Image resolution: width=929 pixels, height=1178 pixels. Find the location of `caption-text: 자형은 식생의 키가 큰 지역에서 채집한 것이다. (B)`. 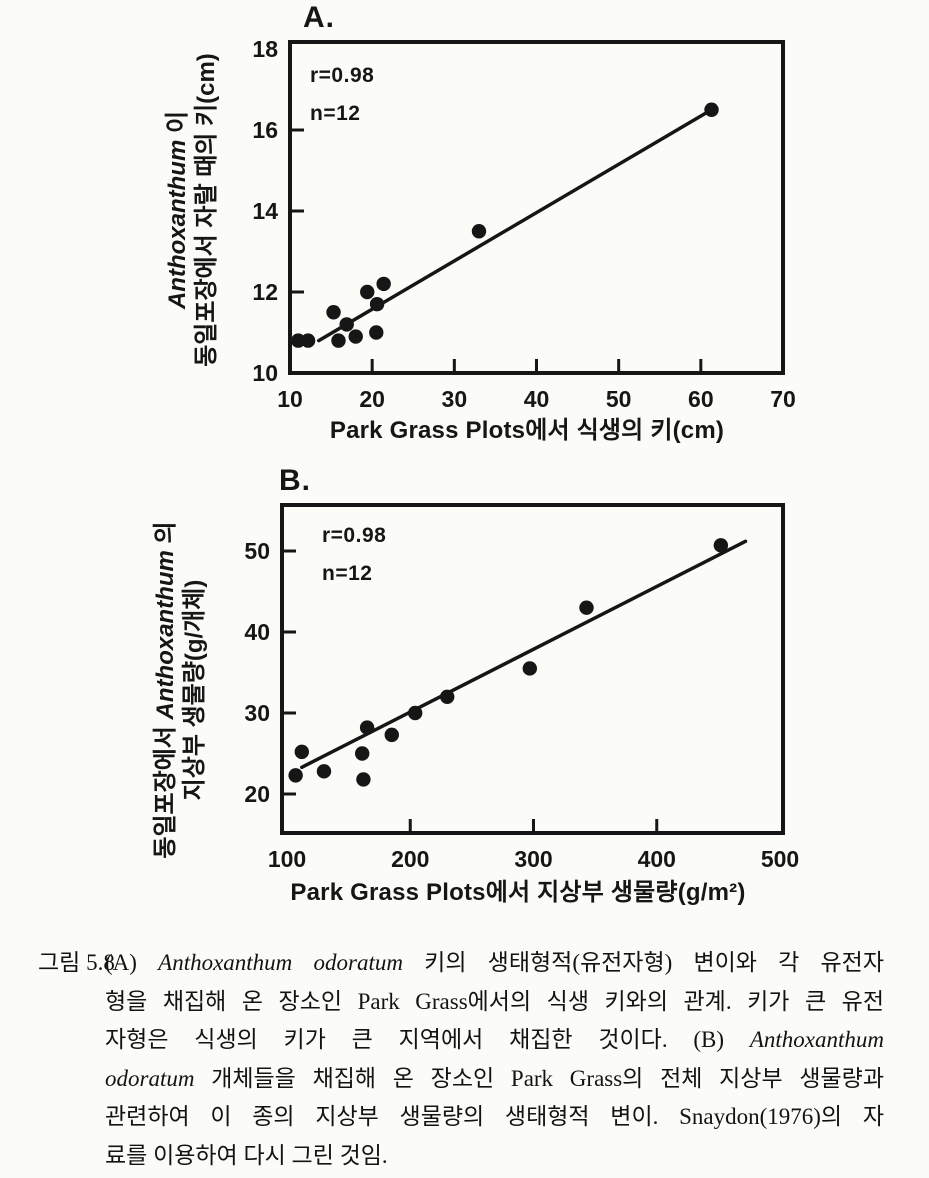

caption-text: 자형은 식생의 키가 큰 지역에서 채집한 것이다. (B) is located at coordinates (427, 1040).